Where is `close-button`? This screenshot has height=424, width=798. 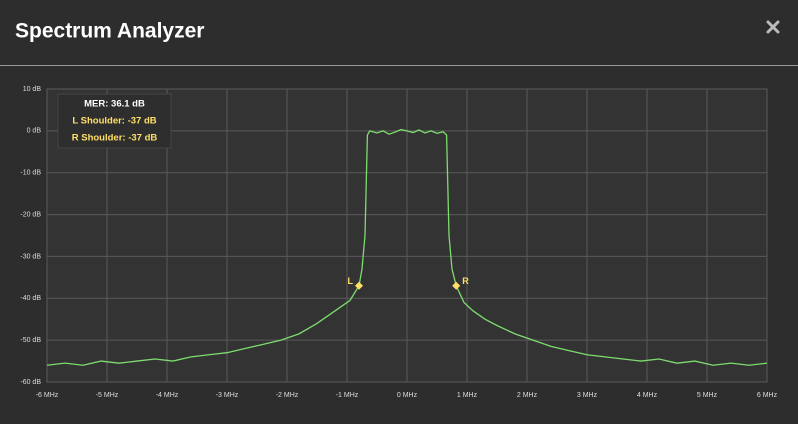
close-button is located at coordinates (773, 27).